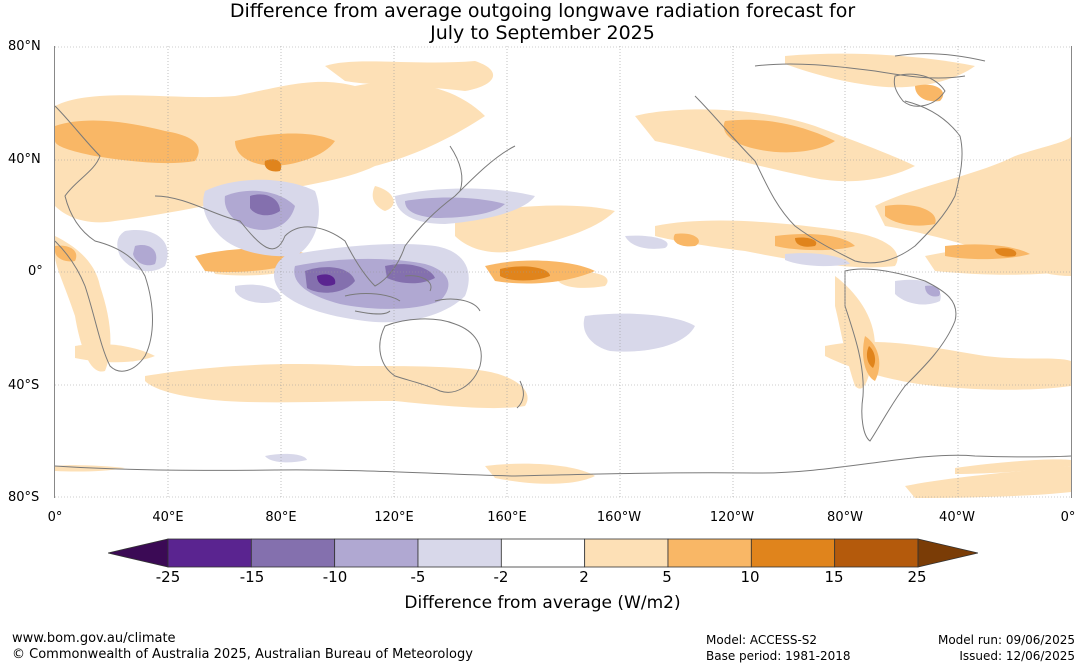  Describe the element at coordinates (1017, 656) in the screenshot. I see `issued-text: Issued: 12/06/2025` at that location.